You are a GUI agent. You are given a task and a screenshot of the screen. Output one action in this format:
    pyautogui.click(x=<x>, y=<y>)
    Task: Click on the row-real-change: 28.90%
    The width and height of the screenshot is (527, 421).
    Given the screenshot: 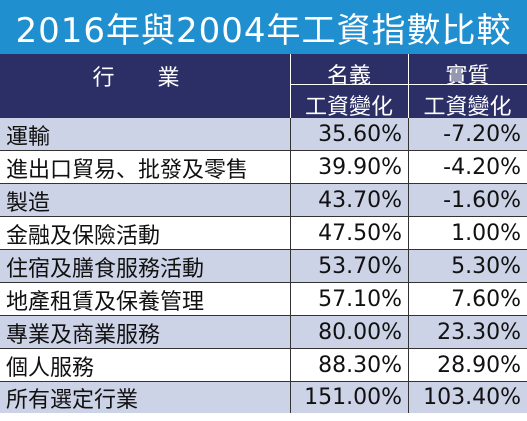 What is the action you would take?
    pyautogui.click(x=479, y=365)
    